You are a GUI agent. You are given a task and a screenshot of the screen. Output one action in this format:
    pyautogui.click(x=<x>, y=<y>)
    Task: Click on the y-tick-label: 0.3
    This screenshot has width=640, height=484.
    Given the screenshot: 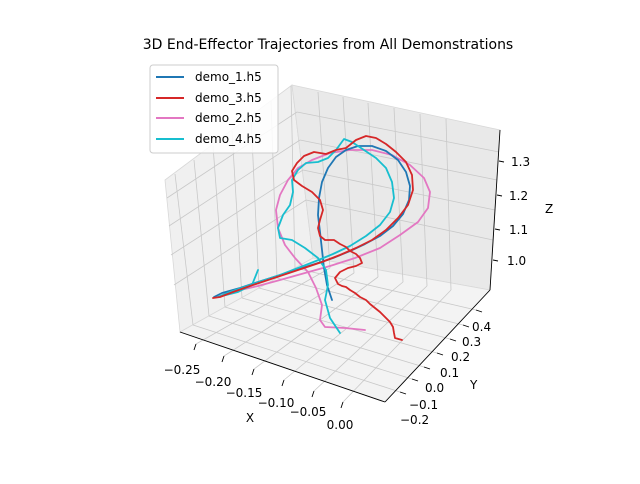 What is the action you would take?
    pyautogui.click(x=471, y=342)
    